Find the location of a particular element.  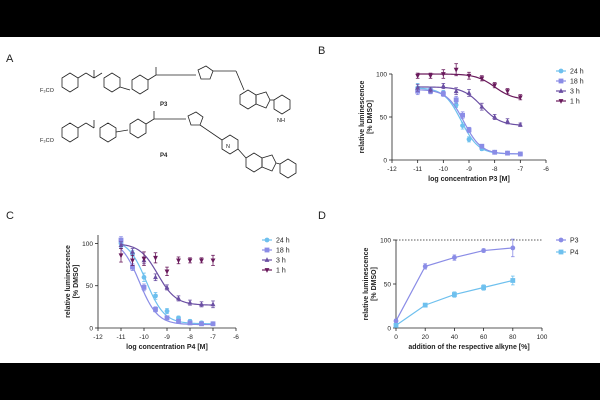

x-tick-label: 60 is located at coordinates (484, 337).